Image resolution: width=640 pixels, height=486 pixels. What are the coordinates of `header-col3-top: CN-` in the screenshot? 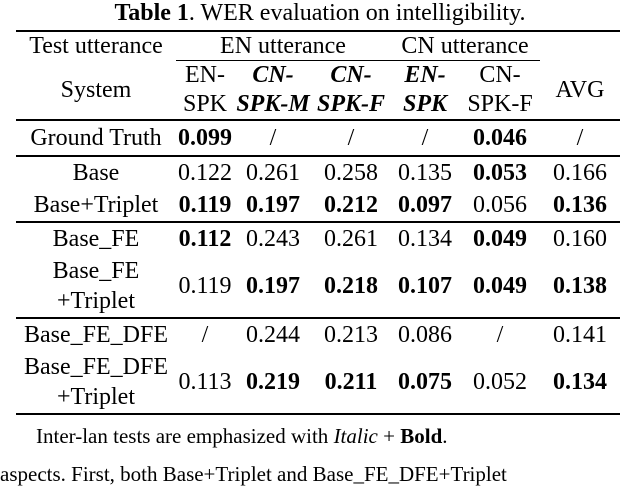 It's located at (351, 74).